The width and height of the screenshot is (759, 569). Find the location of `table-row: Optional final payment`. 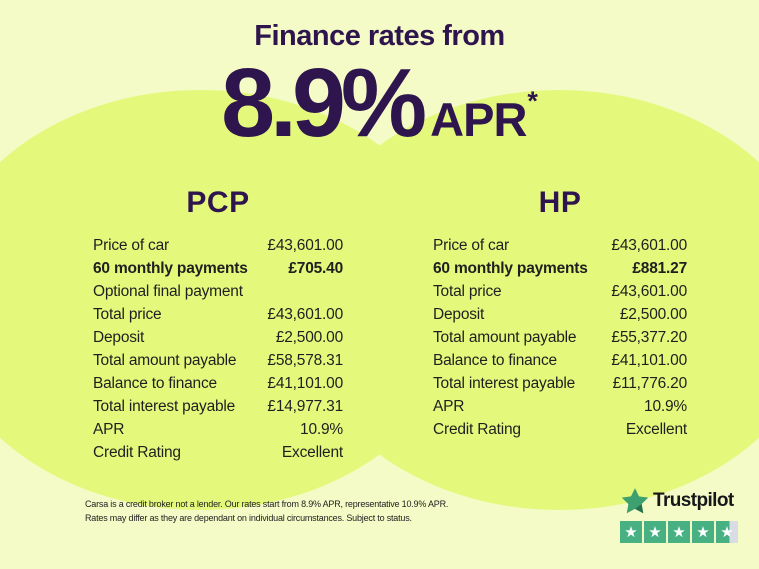

table-row: Optional final payment is located at coordinates (218, 291).